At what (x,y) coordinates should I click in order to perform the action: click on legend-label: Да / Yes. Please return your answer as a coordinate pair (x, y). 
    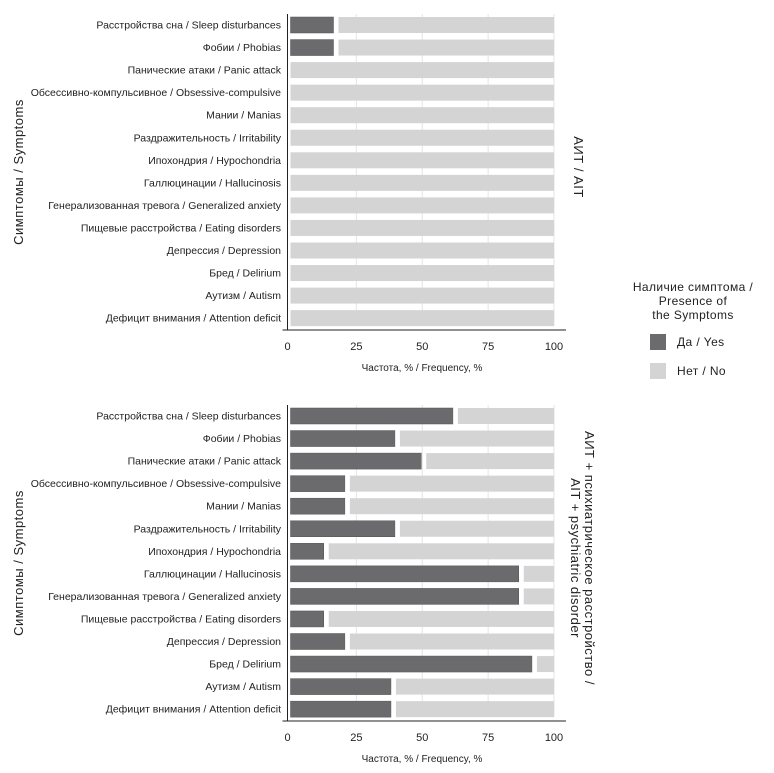
    Looking at the image, I should click on (701, 342).